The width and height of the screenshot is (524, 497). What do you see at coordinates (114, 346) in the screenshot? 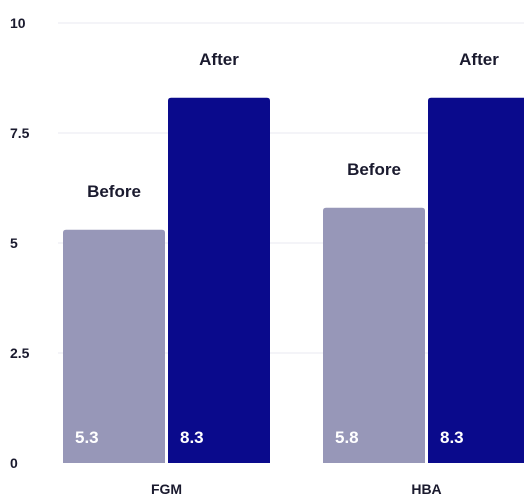
I see `bar-before-fgm` at bounding box center [114, 346].